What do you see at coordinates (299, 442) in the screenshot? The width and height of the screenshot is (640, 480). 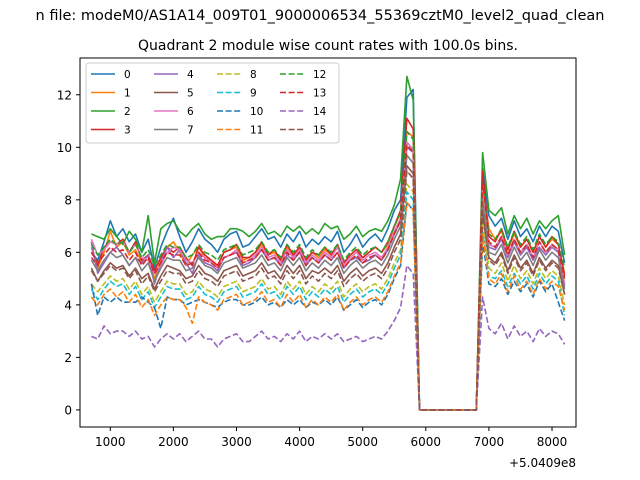 I see `x-tick-label: 4000` at bounding box center [299, 442].